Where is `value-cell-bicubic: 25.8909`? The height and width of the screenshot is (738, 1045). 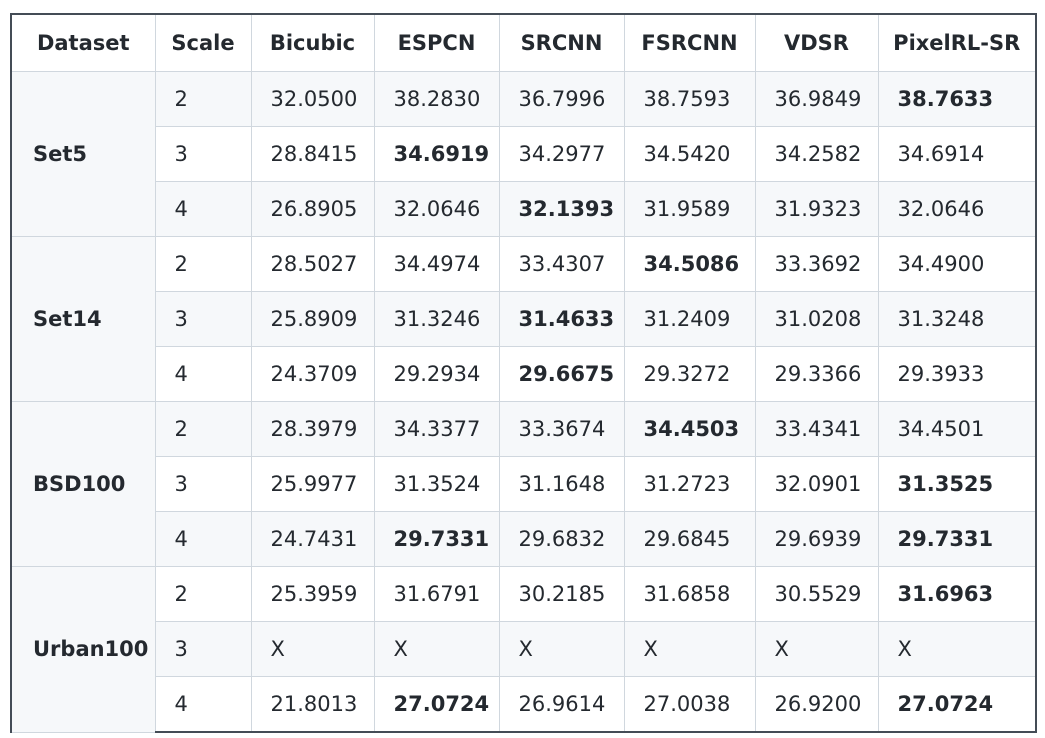
value-cell-bicubic: 25.8909 is located at coordinates (312, 319).